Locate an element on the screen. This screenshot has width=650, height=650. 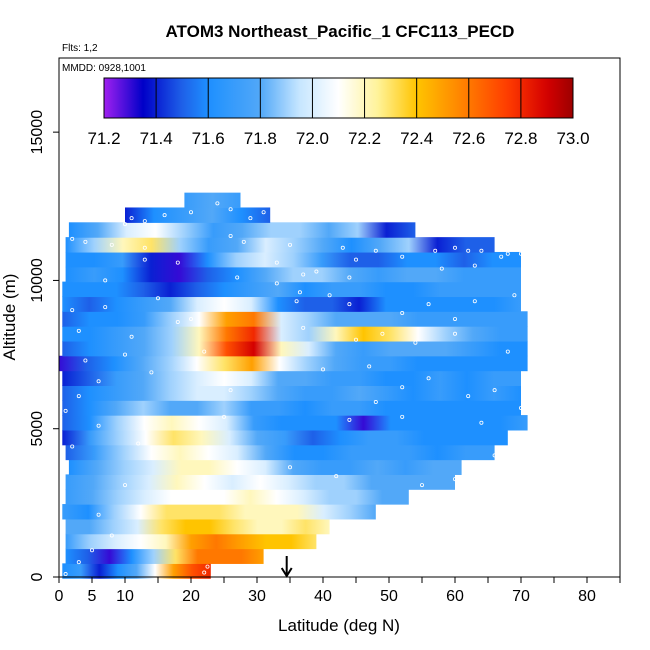
y-tick-label: 15000 is located at coordinates (37, 132).